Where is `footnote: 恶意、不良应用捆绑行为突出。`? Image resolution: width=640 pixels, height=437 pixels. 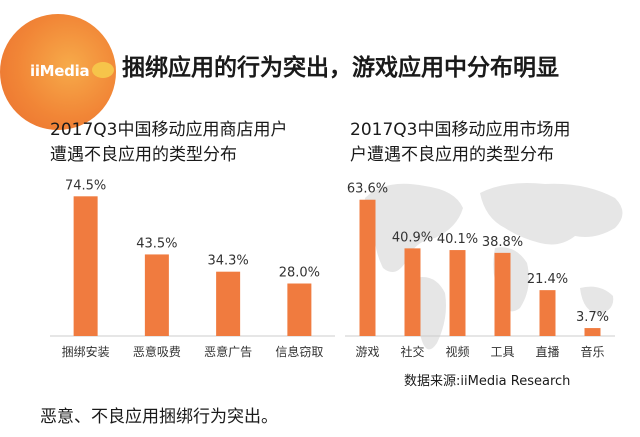
footnote: 恶意、不良应用捆绑行为突出。 is located at coordinates (159, 417).